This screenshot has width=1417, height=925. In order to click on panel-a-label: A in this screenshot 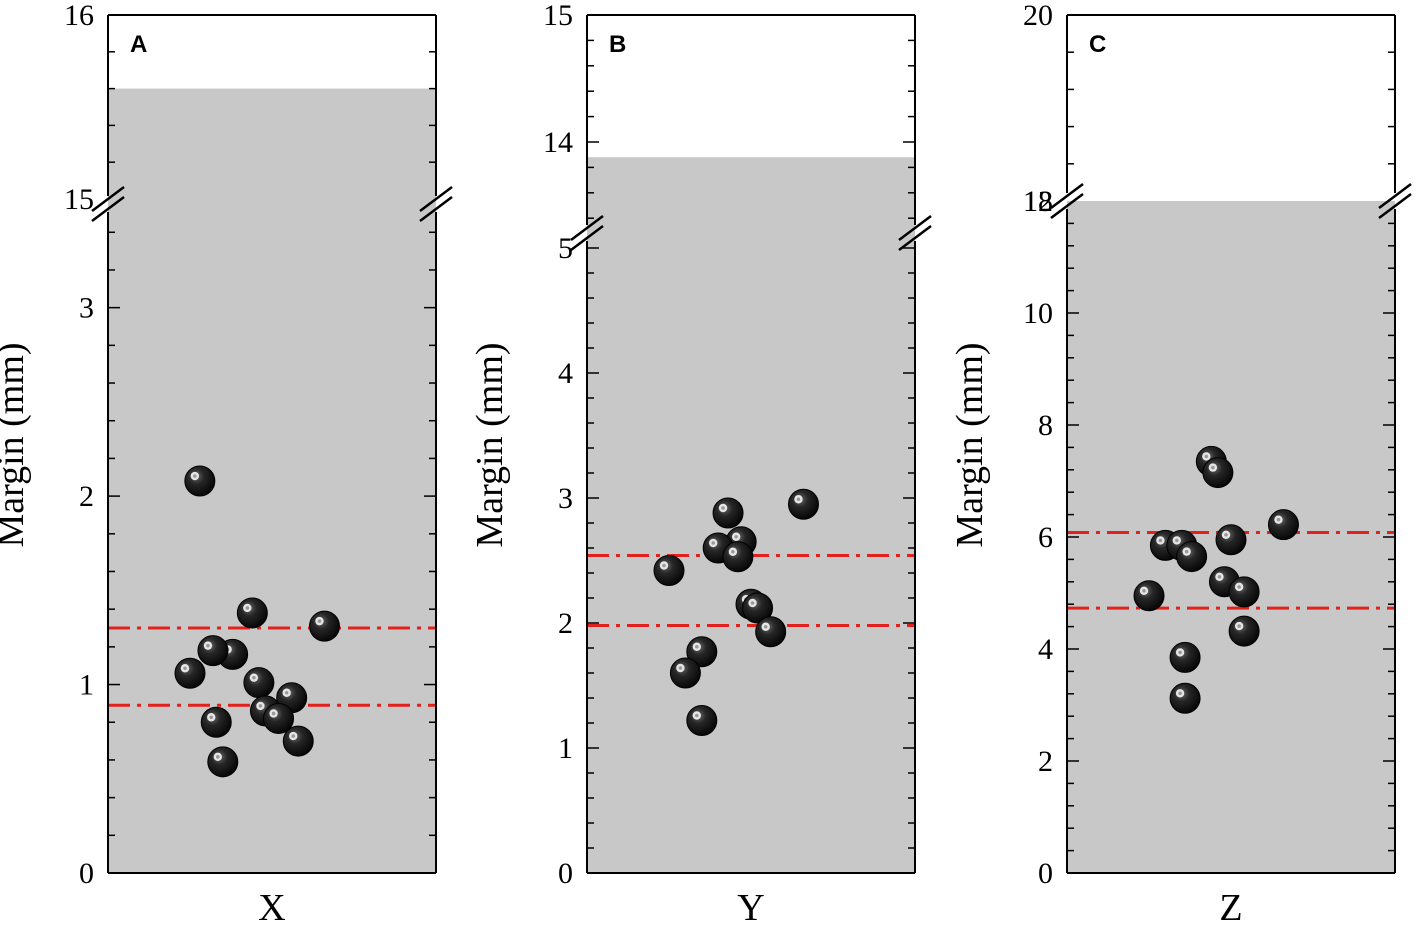, I will do `click(138, 44)`.